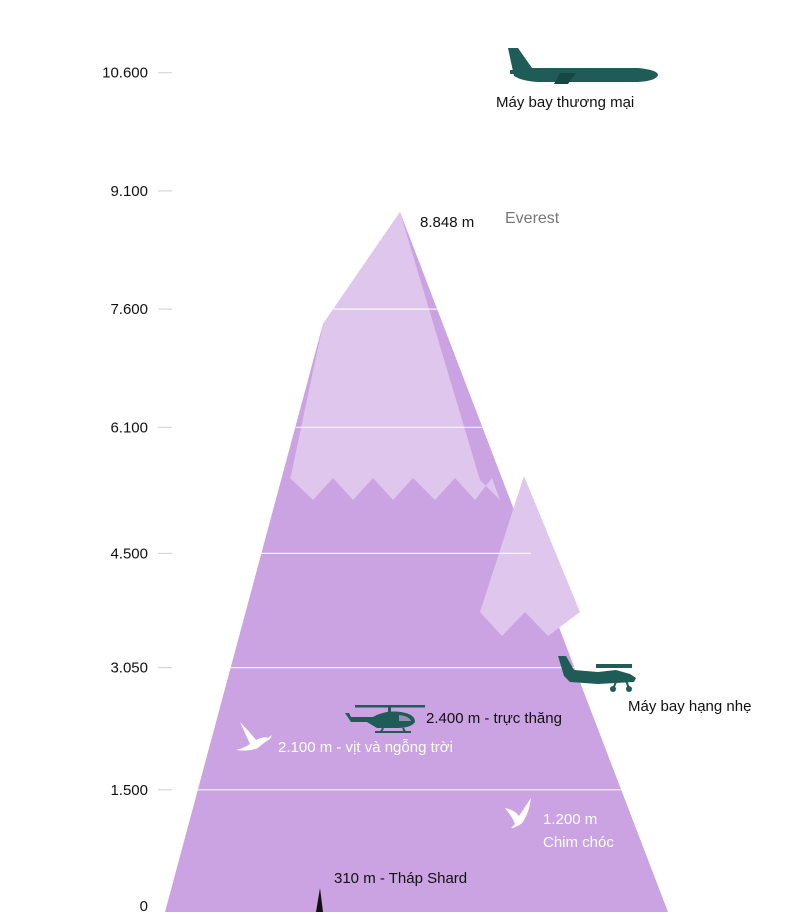 This screenshot has width=800, height=917. What do you see at coordinates (129, 668) in the screenshot?
I see `tick-label-3050: 3.050` at bounding box center [129, 668].